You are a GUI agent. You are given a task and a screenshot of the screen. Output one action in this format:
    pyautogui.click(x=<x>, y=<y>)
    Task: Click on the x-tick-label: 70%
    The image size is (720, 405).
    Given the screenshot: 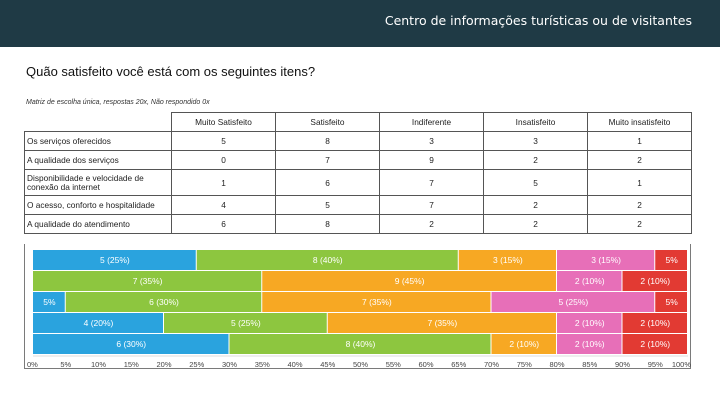 What is the action you would take?
    pyautogui.click(x=491, y=364)
    